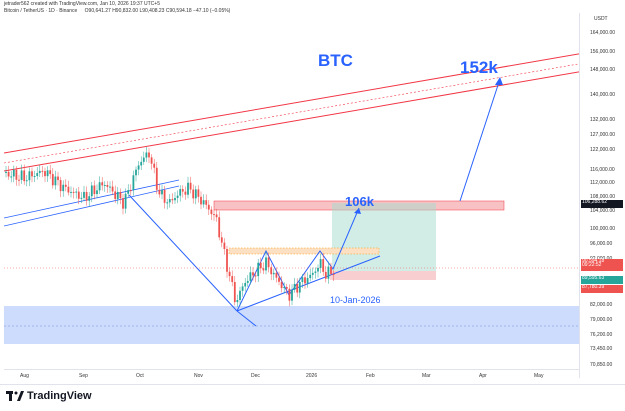 This screenshot has height=411, width=625. I want to click on target-projection-line, so click(480, 140).